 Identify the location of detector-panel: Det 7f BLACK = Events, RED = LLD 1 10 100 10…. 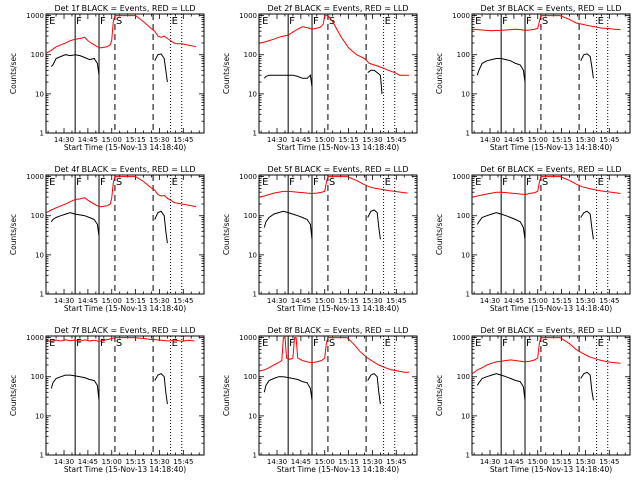
(107, 400).